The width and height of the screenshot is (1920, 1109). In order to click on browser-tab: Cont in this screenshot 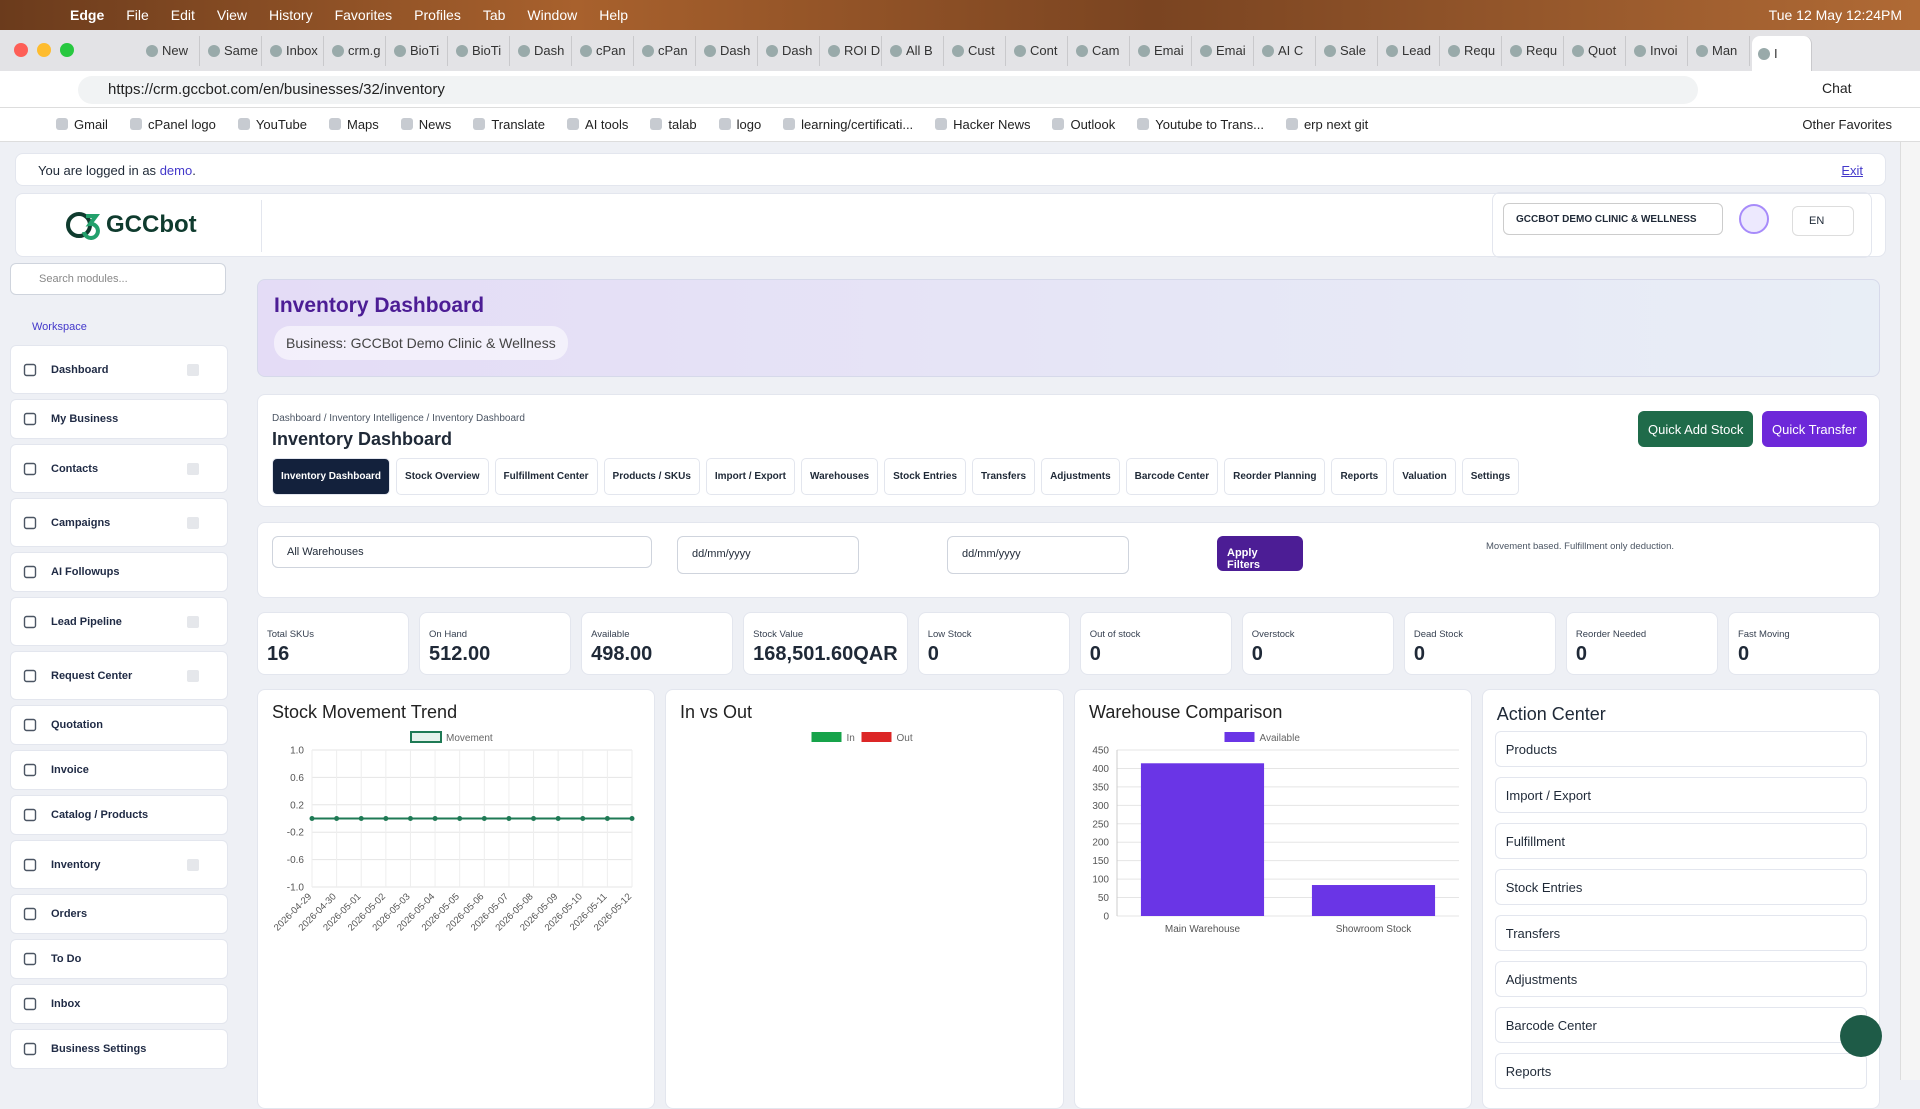, I will do `click(1038, 50)`.